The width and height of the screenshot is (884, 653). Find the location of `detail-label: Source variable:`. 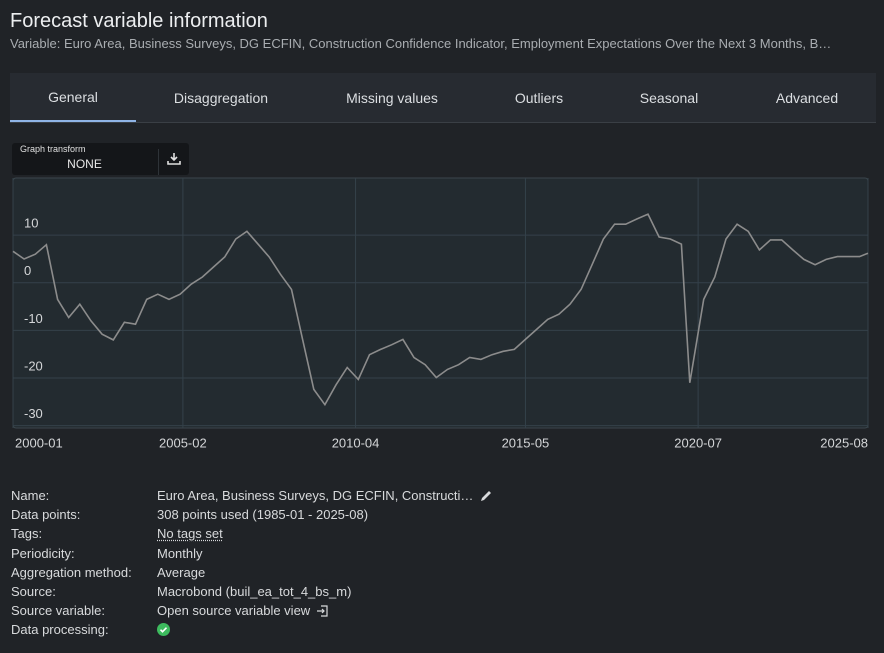

detail-label: Source variable: is located at coordinates (58, 611).